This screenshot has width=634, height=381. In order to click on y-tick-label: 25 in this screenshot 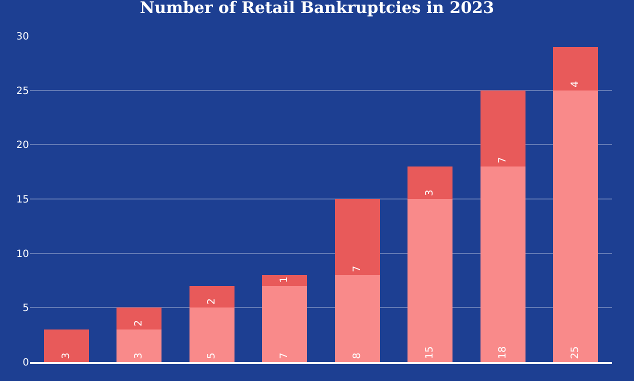, I will do `click(22, 91)`.